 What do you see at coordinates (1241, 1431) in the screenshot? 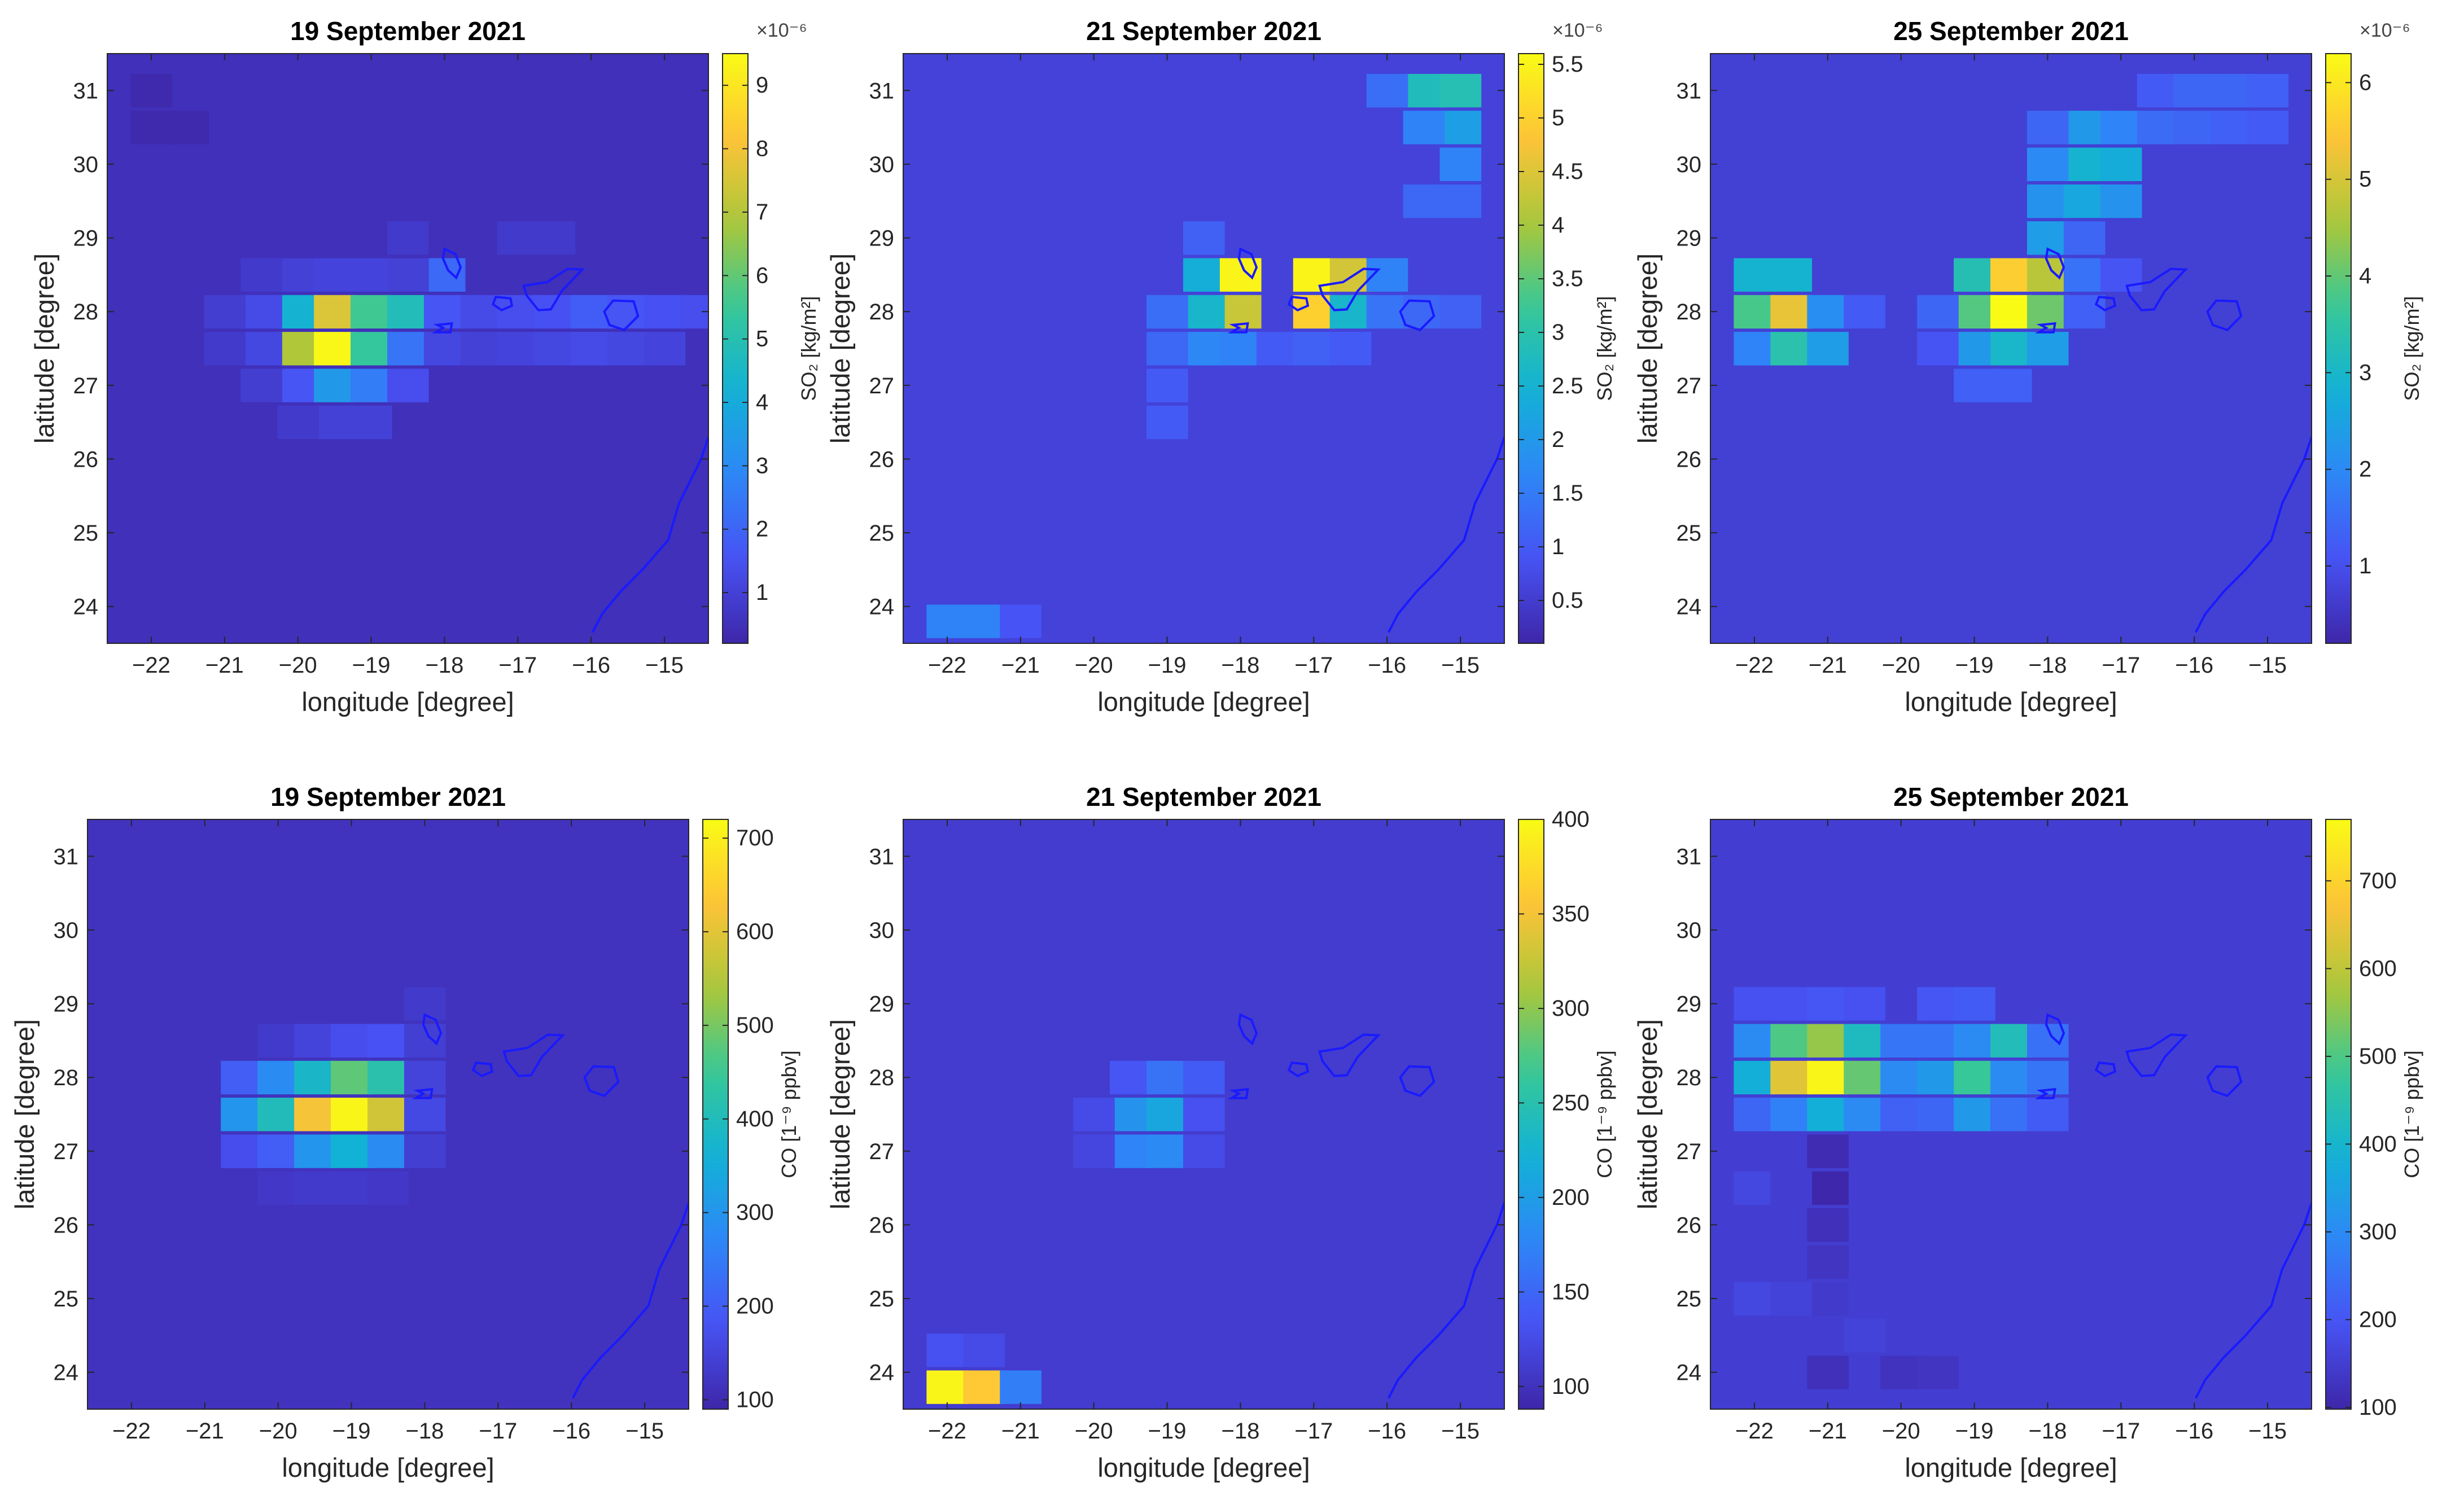
I see `x-tick-label: −18` at bounding box center [1241, 1431].